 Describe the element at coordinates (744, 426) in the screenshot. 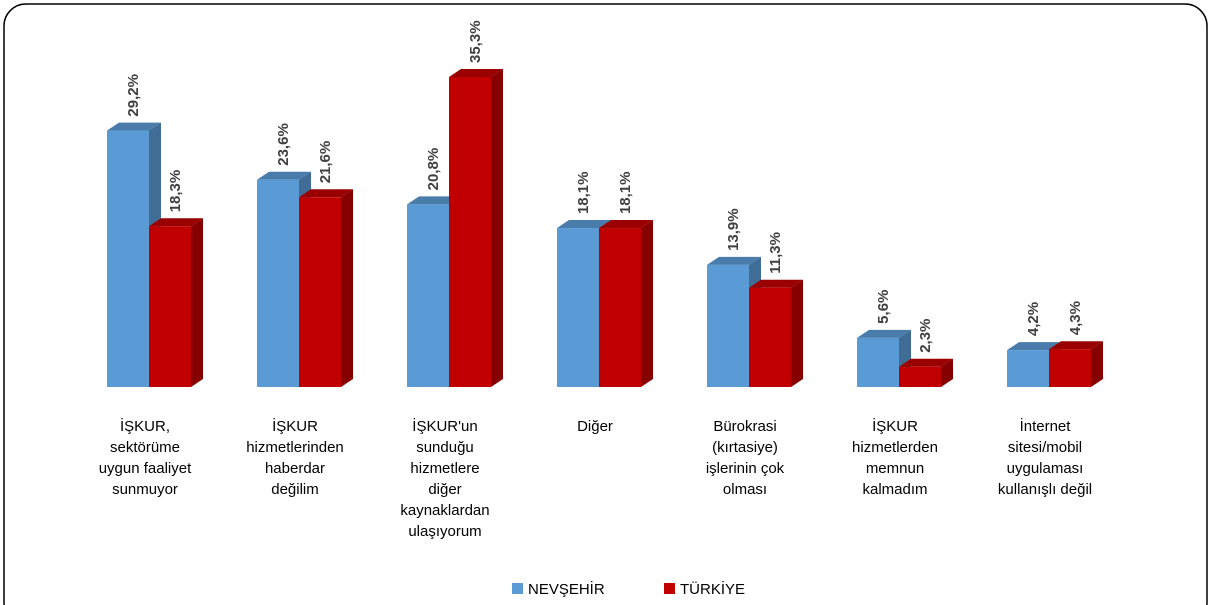

I see `x-tick-label: Bürokrasi` at that location.